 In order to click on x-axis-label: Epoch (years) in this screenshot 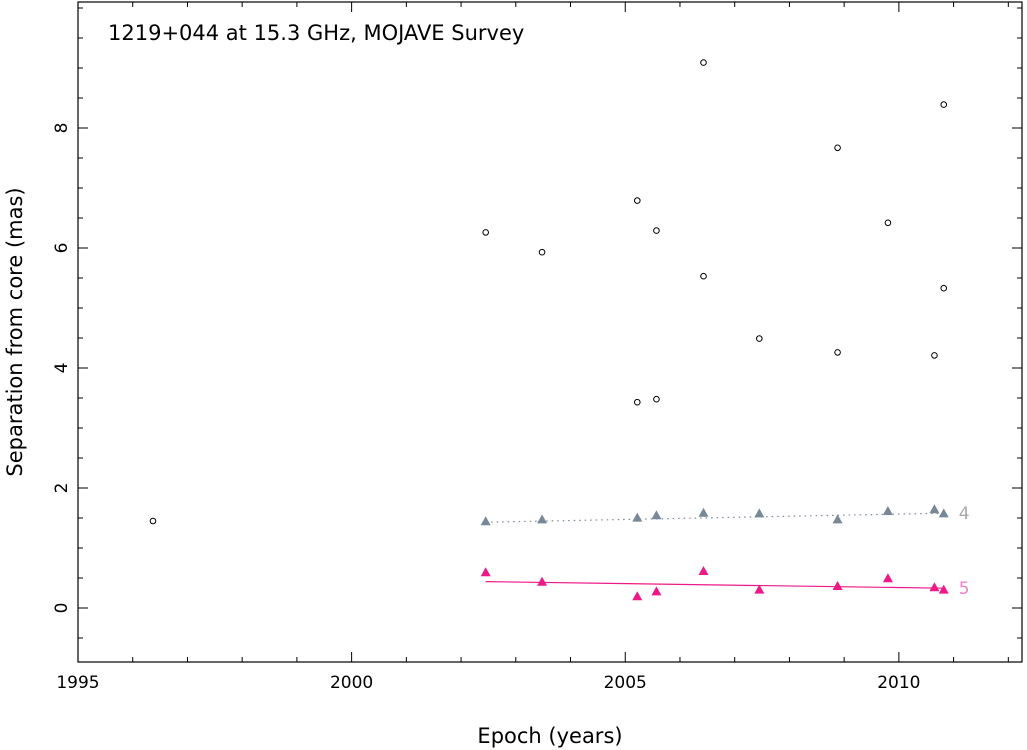, I will do `click(549, 736)`.